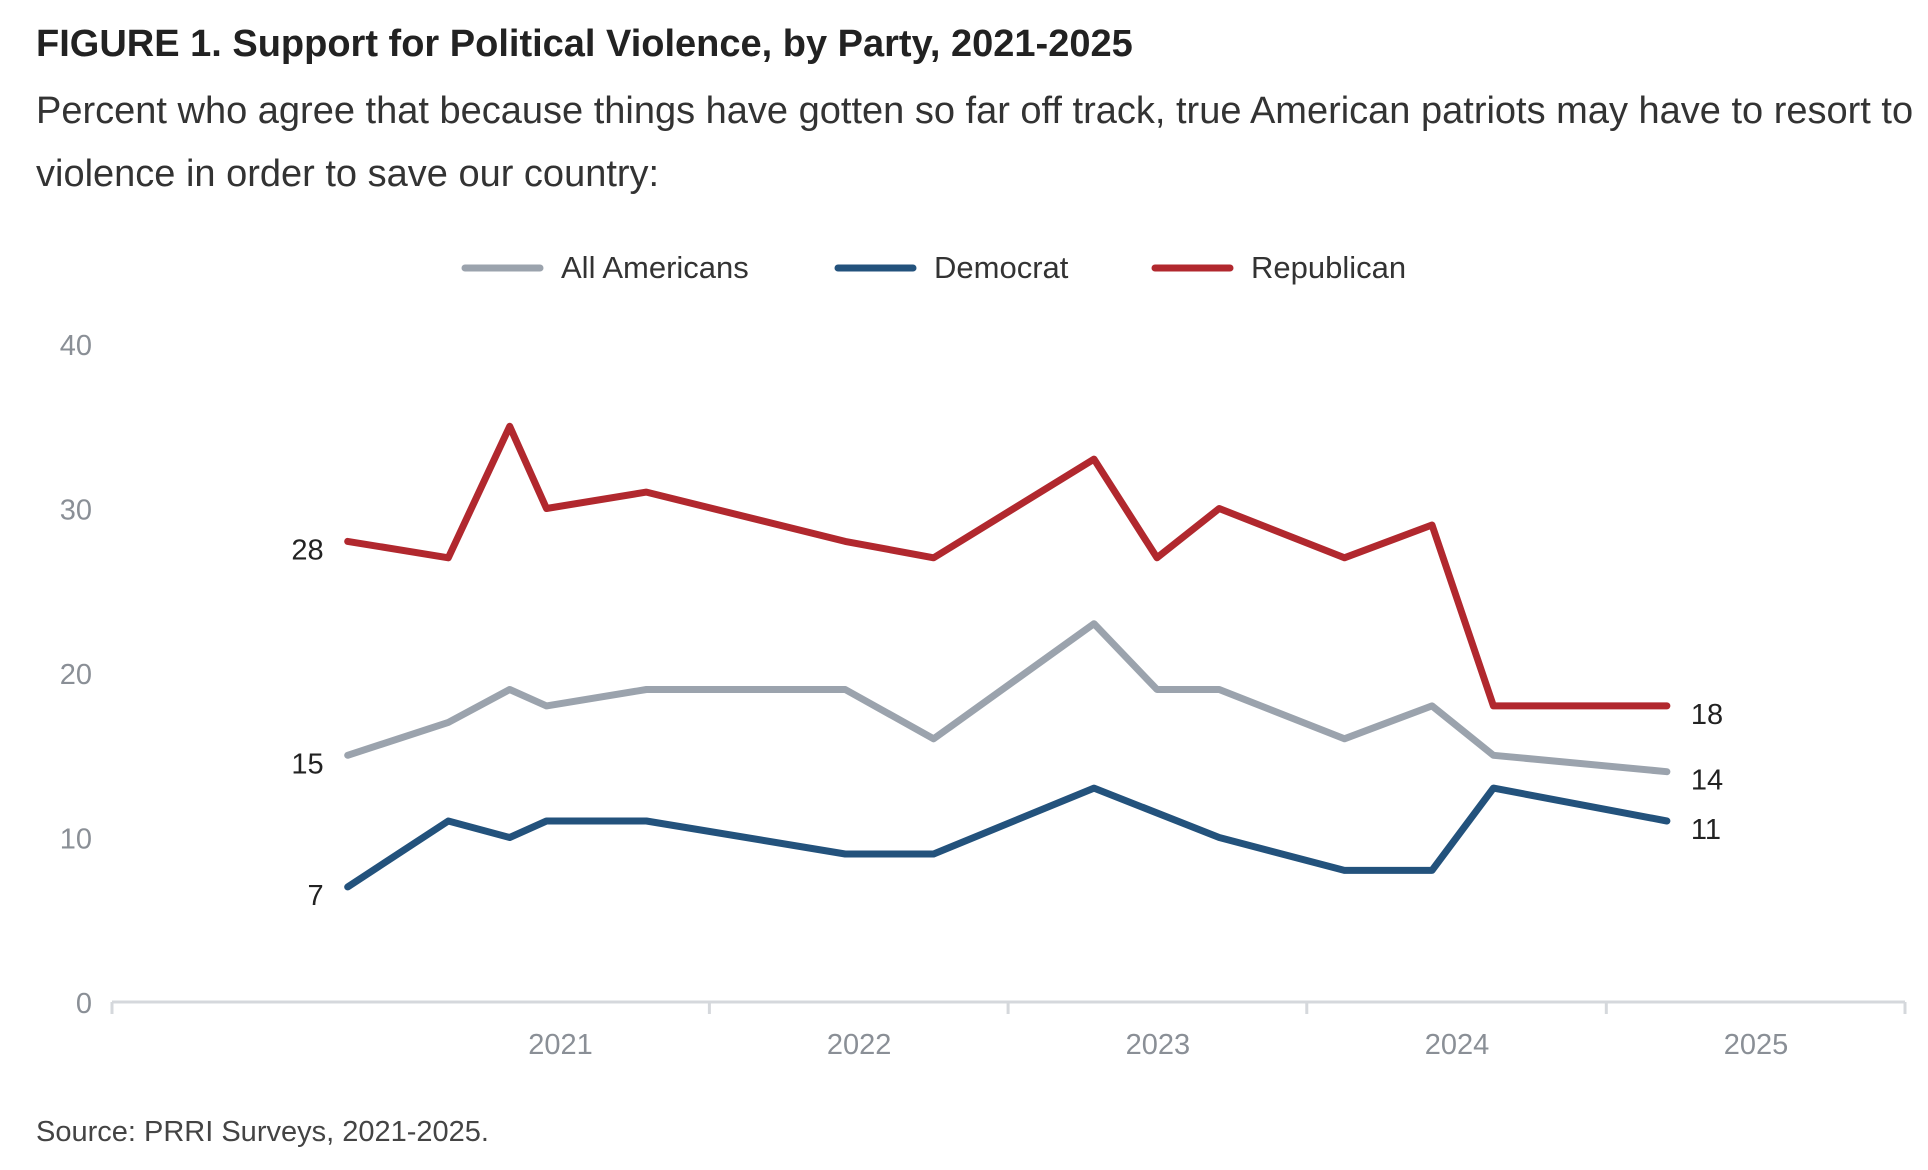 The width and height of the screenshot is (1928, 1170). What do you see at coordinates (560, 1045) in the screenshot?
I see `x-tick-label: 2021` at bounding box center [560, 1045].